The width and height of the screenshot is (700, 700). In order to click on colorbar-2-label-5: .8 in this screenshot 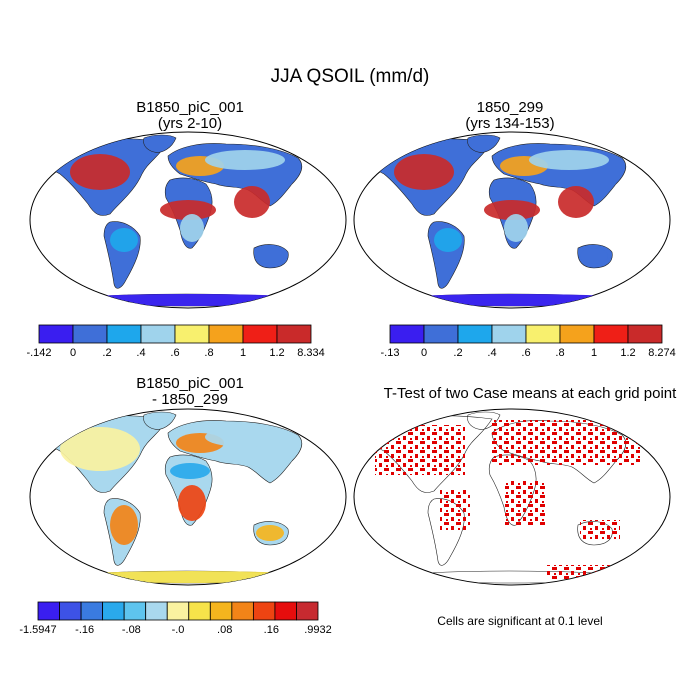, I will do `click(559, 353)`.